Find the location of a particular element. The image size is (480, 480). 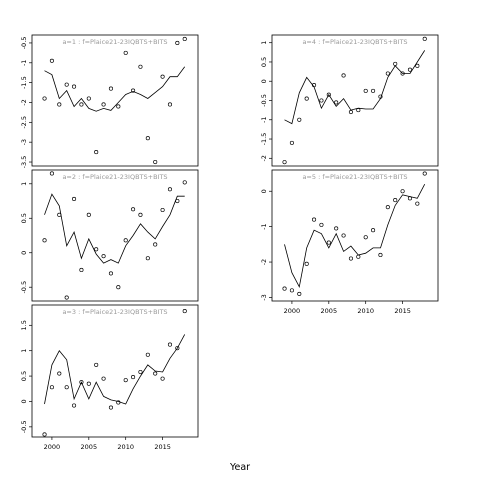

panel-title: a=4 : f=Plaice21-23IQBTS+BITS is located at coordinates (354, 42).